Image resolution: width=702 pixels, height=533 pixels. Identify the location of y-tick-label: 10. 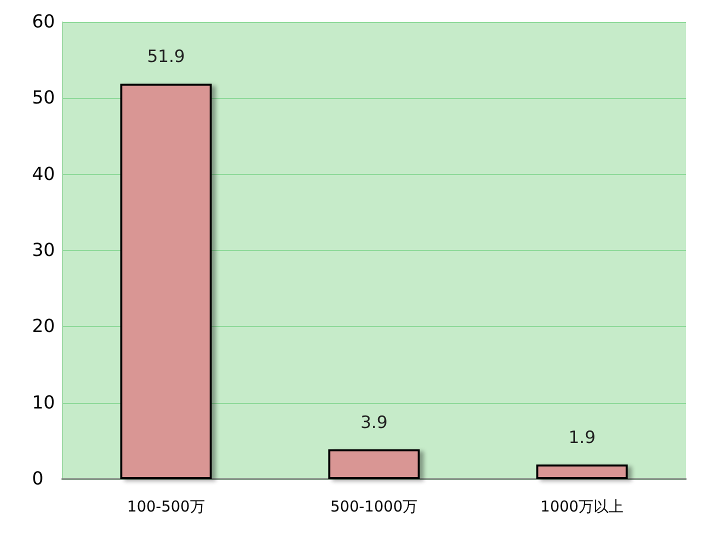
(43, 403).